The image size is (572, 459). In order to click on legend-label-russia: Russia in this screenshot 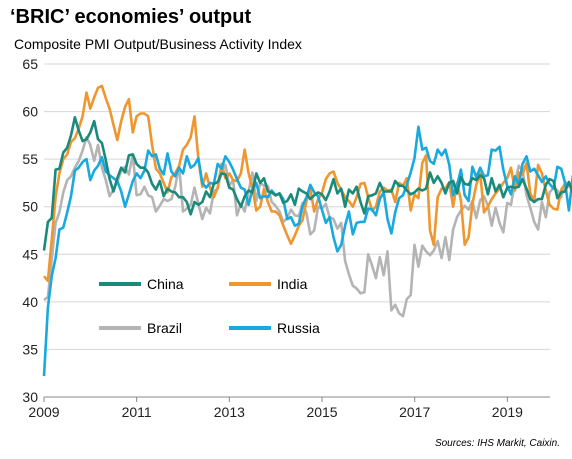, I will do `click(298, 328)`.